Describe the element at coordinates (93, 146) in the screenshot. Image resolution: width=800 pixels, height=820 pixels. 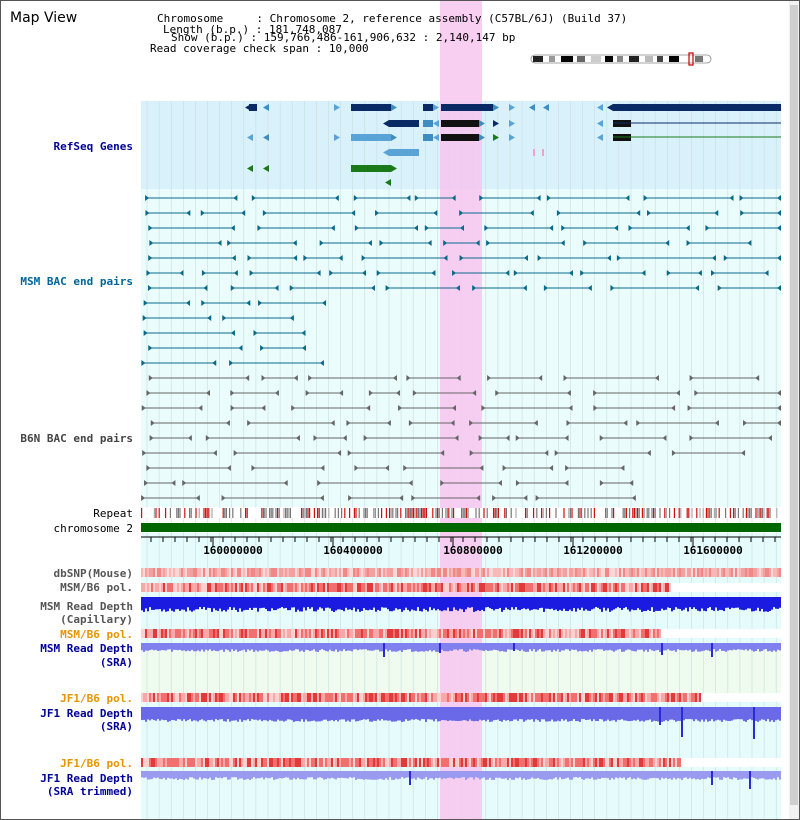
I see `track-label-refseq: RefSeq Genes` at that location.